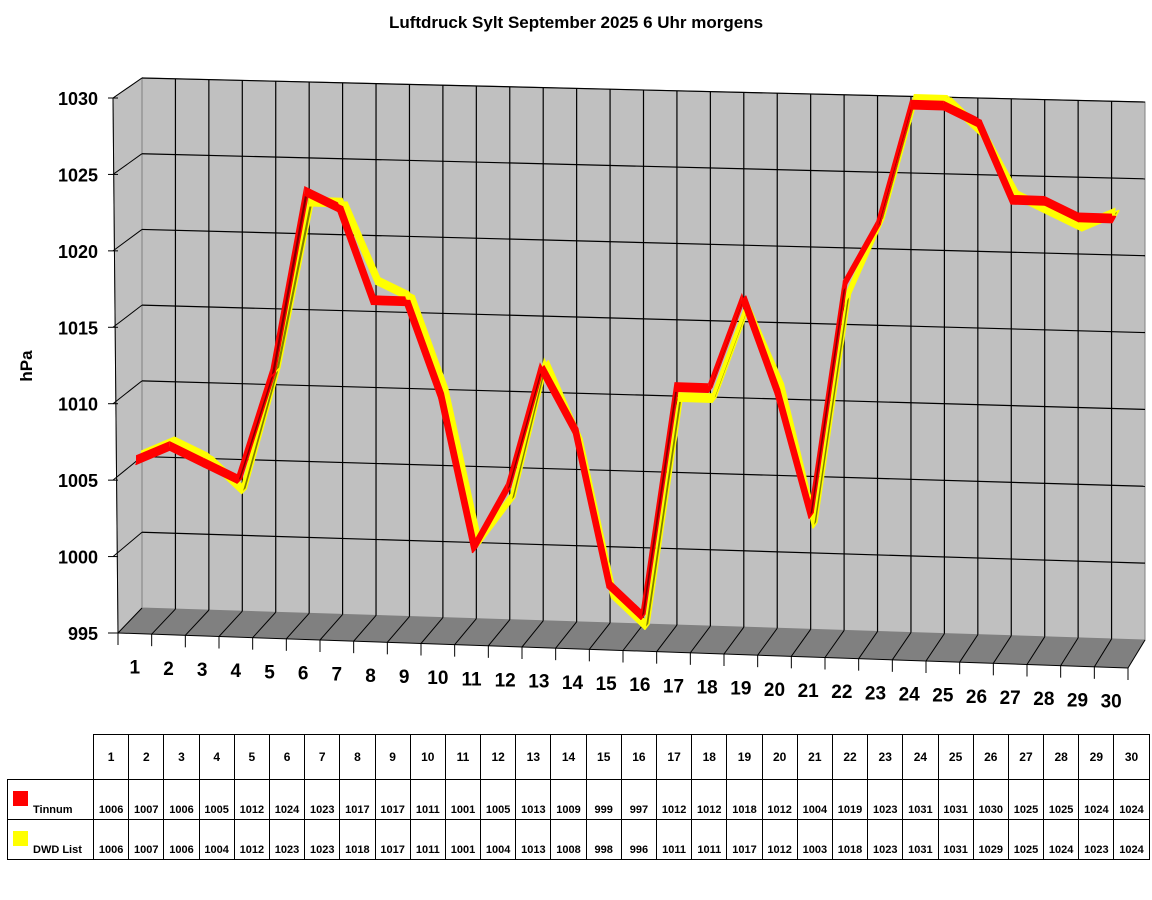 This screenshot has height=900, width=1152. Describe the element at coordinates (850, 799) in the screenshot. I see `table-cell: 1019` at that location.